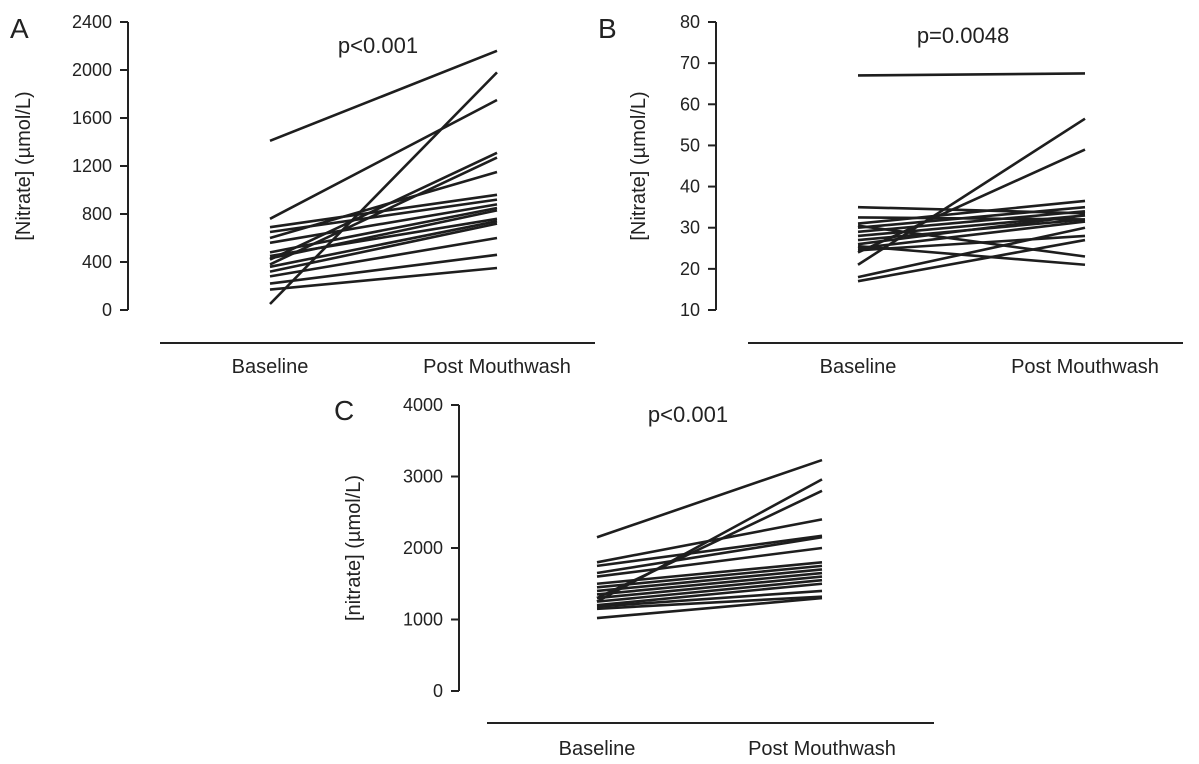  Describe the element at coordinates (607, 28) in the screenshot. I see `panel-label: B` at that location.